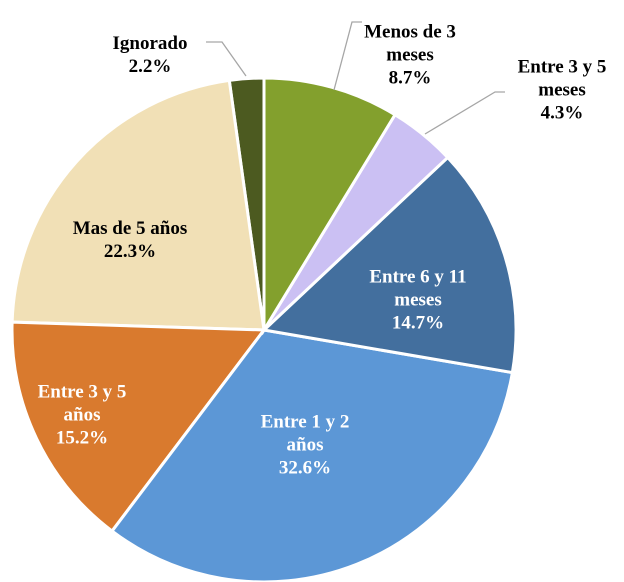 The width and height of the screenshot is (624, 582). I want to click on slice-value: 8.7%, so click(410, 78).